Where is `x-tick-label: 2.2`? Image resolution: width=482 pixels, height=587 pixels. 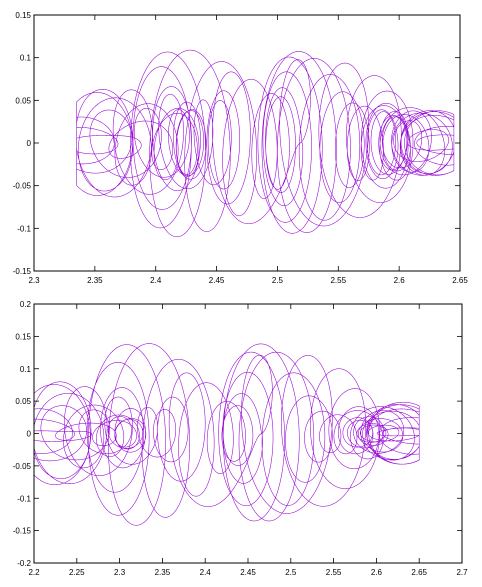
x-tick-label: 2.2 is located at coordinates (34, 572).